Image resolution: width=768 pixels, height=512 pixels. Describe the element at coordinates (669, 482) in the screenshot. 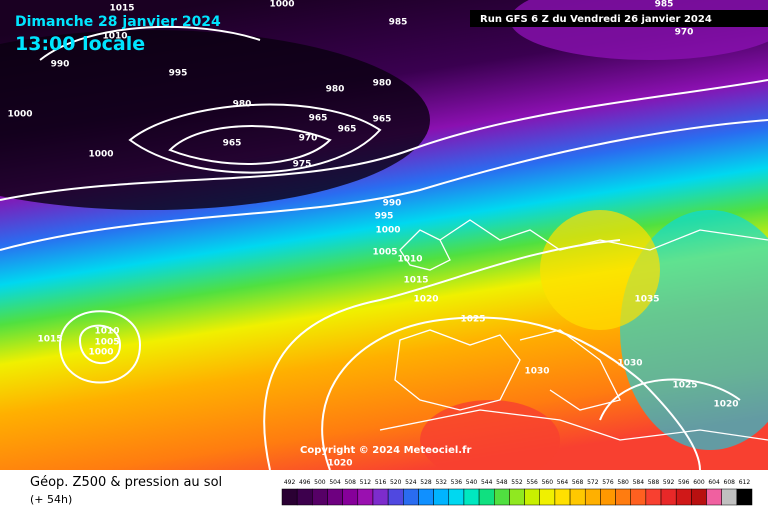

I see `legend-tick: 592` at that location.